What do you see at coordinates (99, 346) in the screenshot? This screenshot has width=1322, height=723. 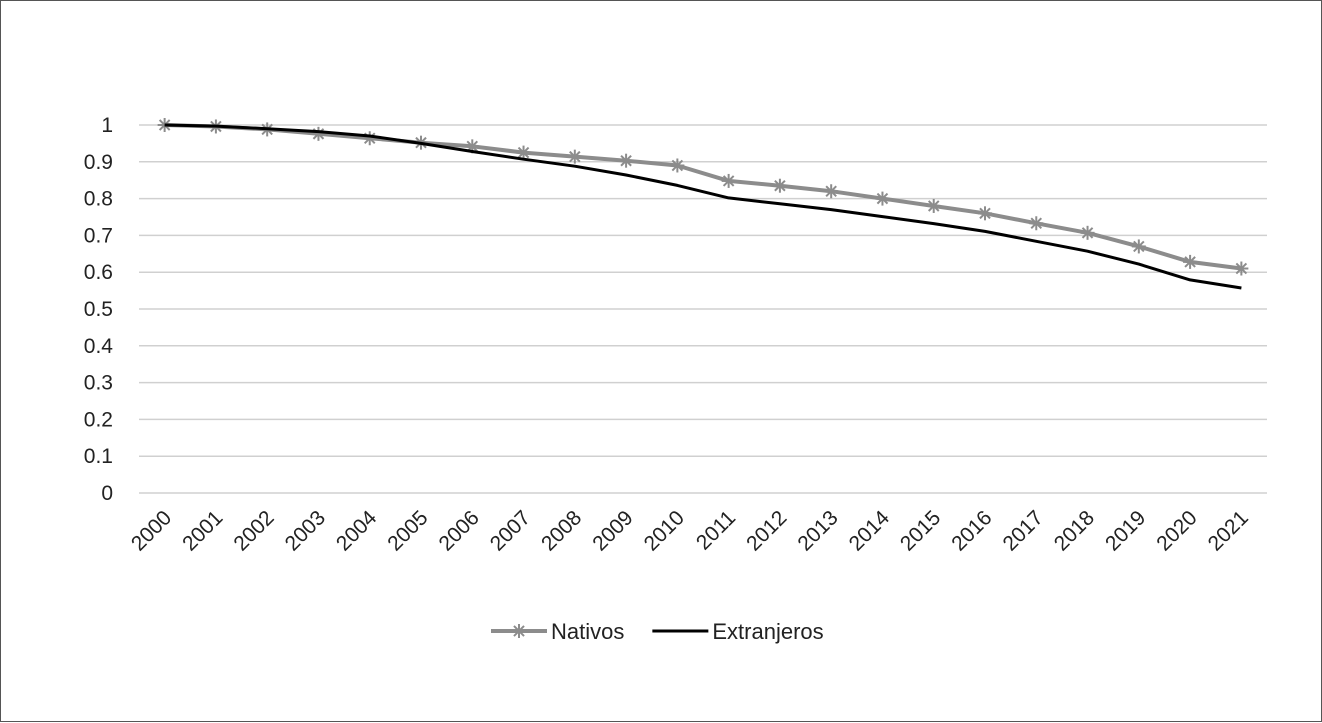 I see `y-tick-label: 0.4` at bounding box center [99, 346].